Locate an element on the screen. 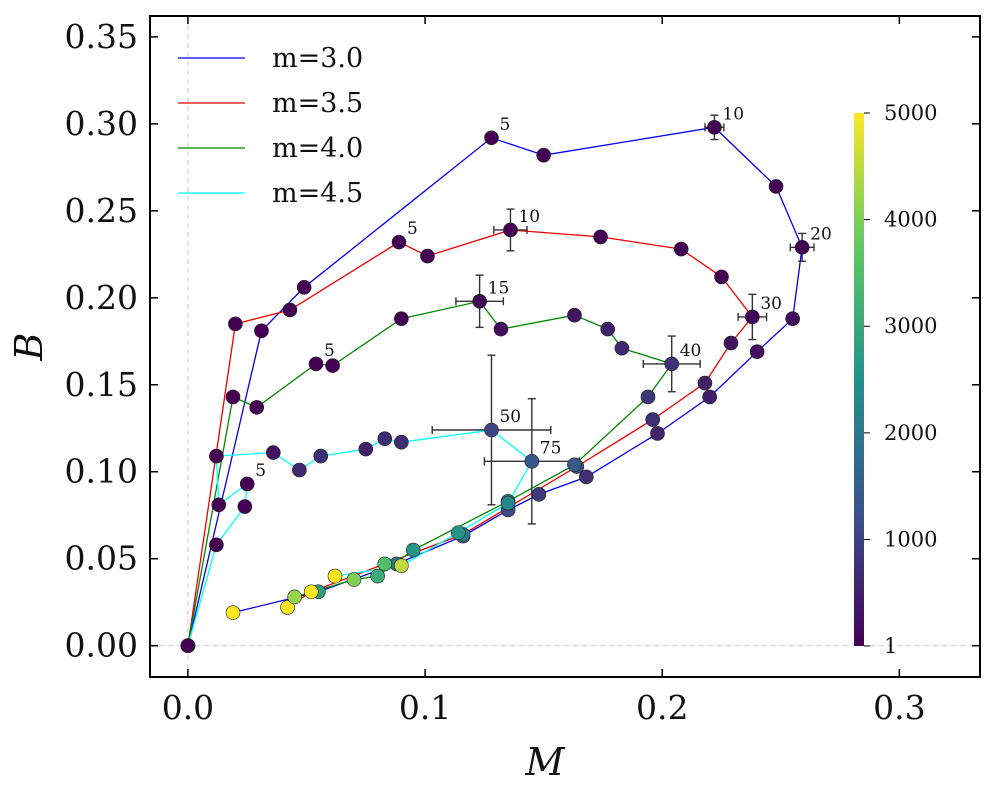 The image size is (997, 797). y-tick-label: 0.35 is located at coordinates (101, 36).